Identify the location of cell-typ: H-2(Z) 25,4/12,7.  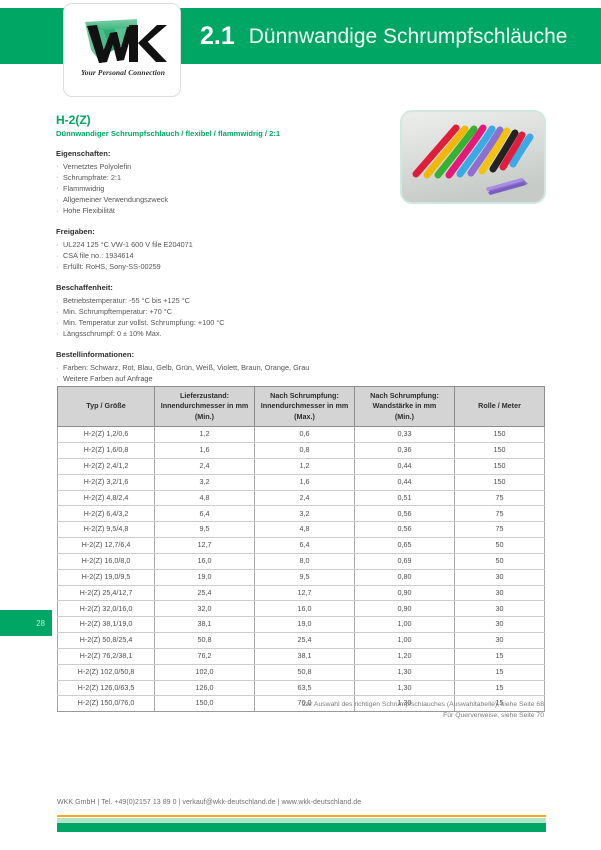
(106, 593).